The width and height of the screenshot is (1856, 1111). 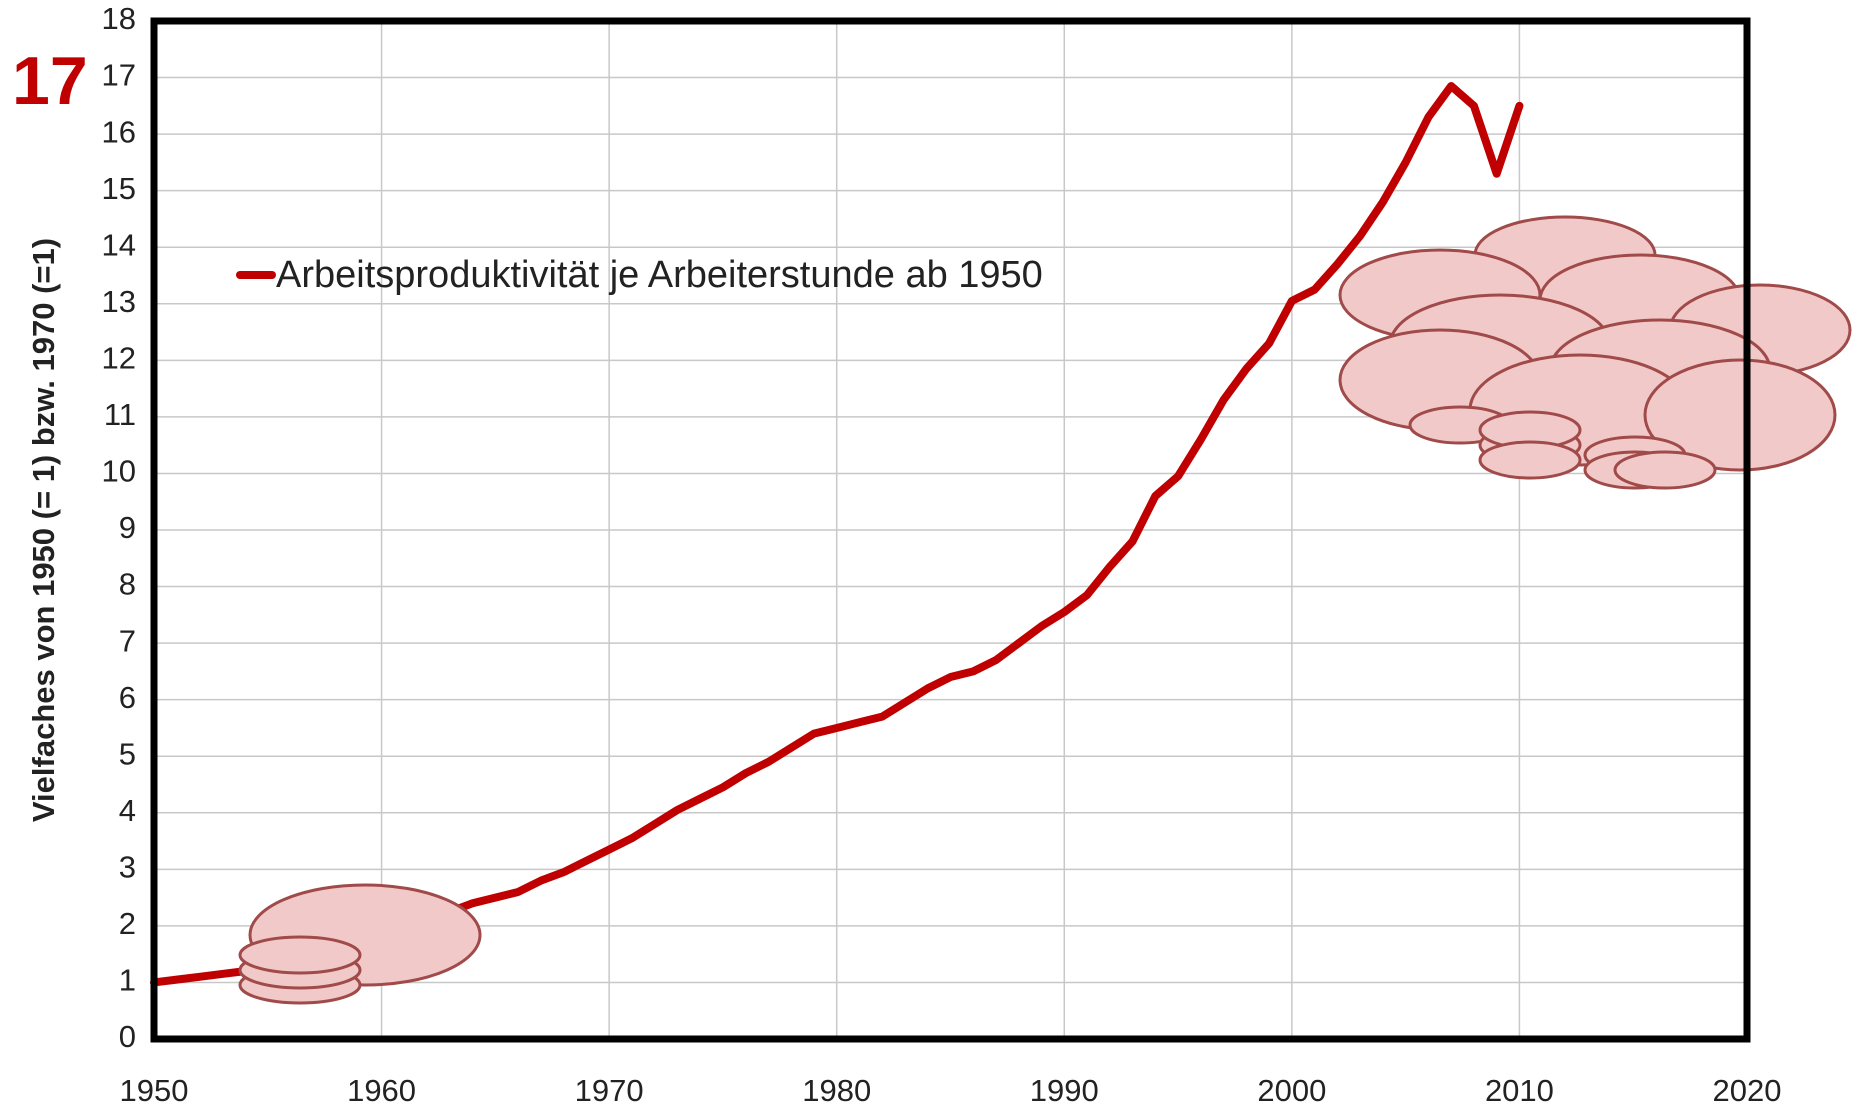 I want to click on x-tick-label: 1970, so click(x=609, y=1090).